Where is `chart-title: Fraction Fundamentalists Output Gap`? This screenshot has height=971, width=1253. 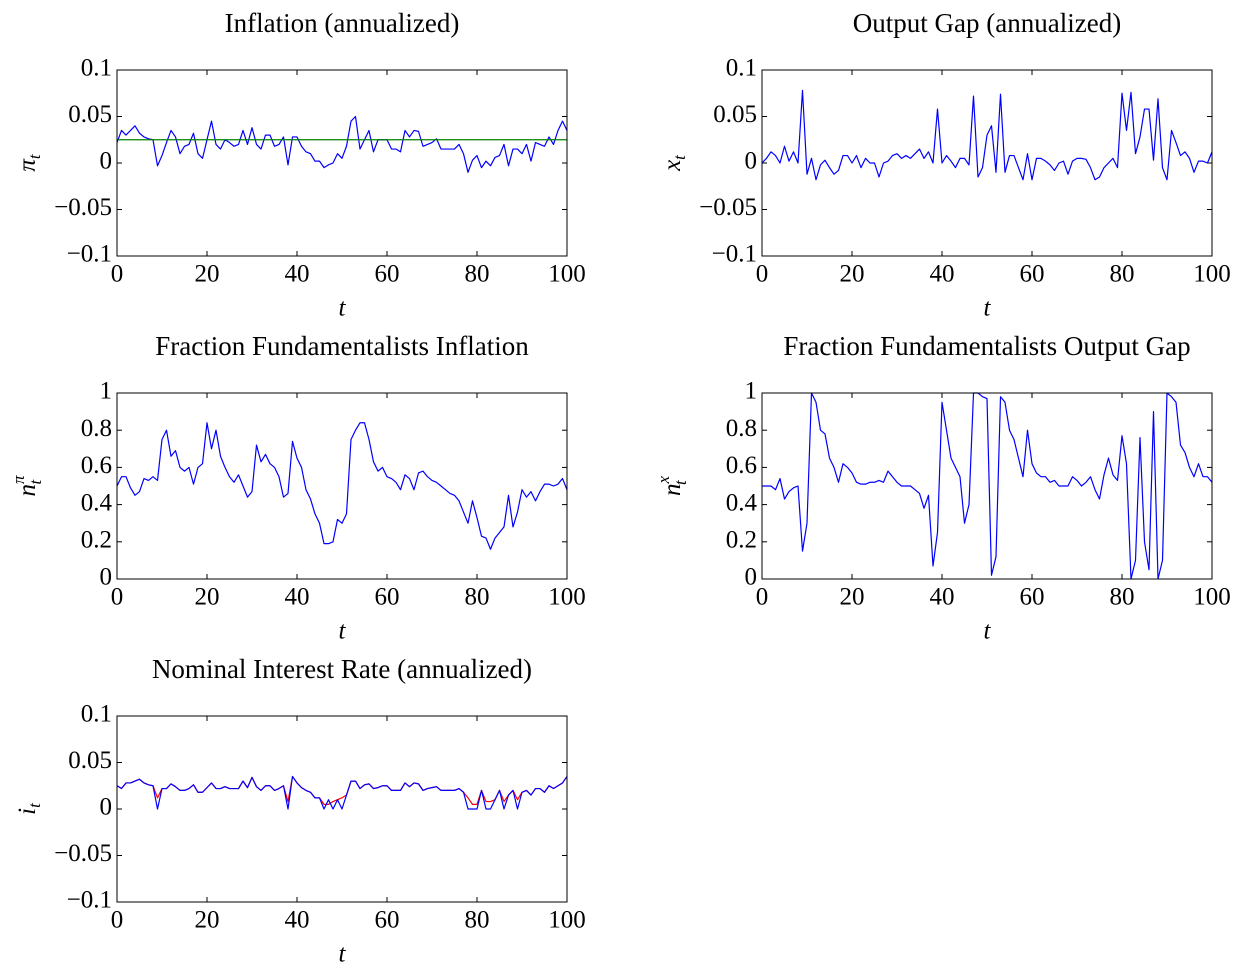
chart-title: Fraction Fundamentalists Output Gap is located at coordinates (986, 346).